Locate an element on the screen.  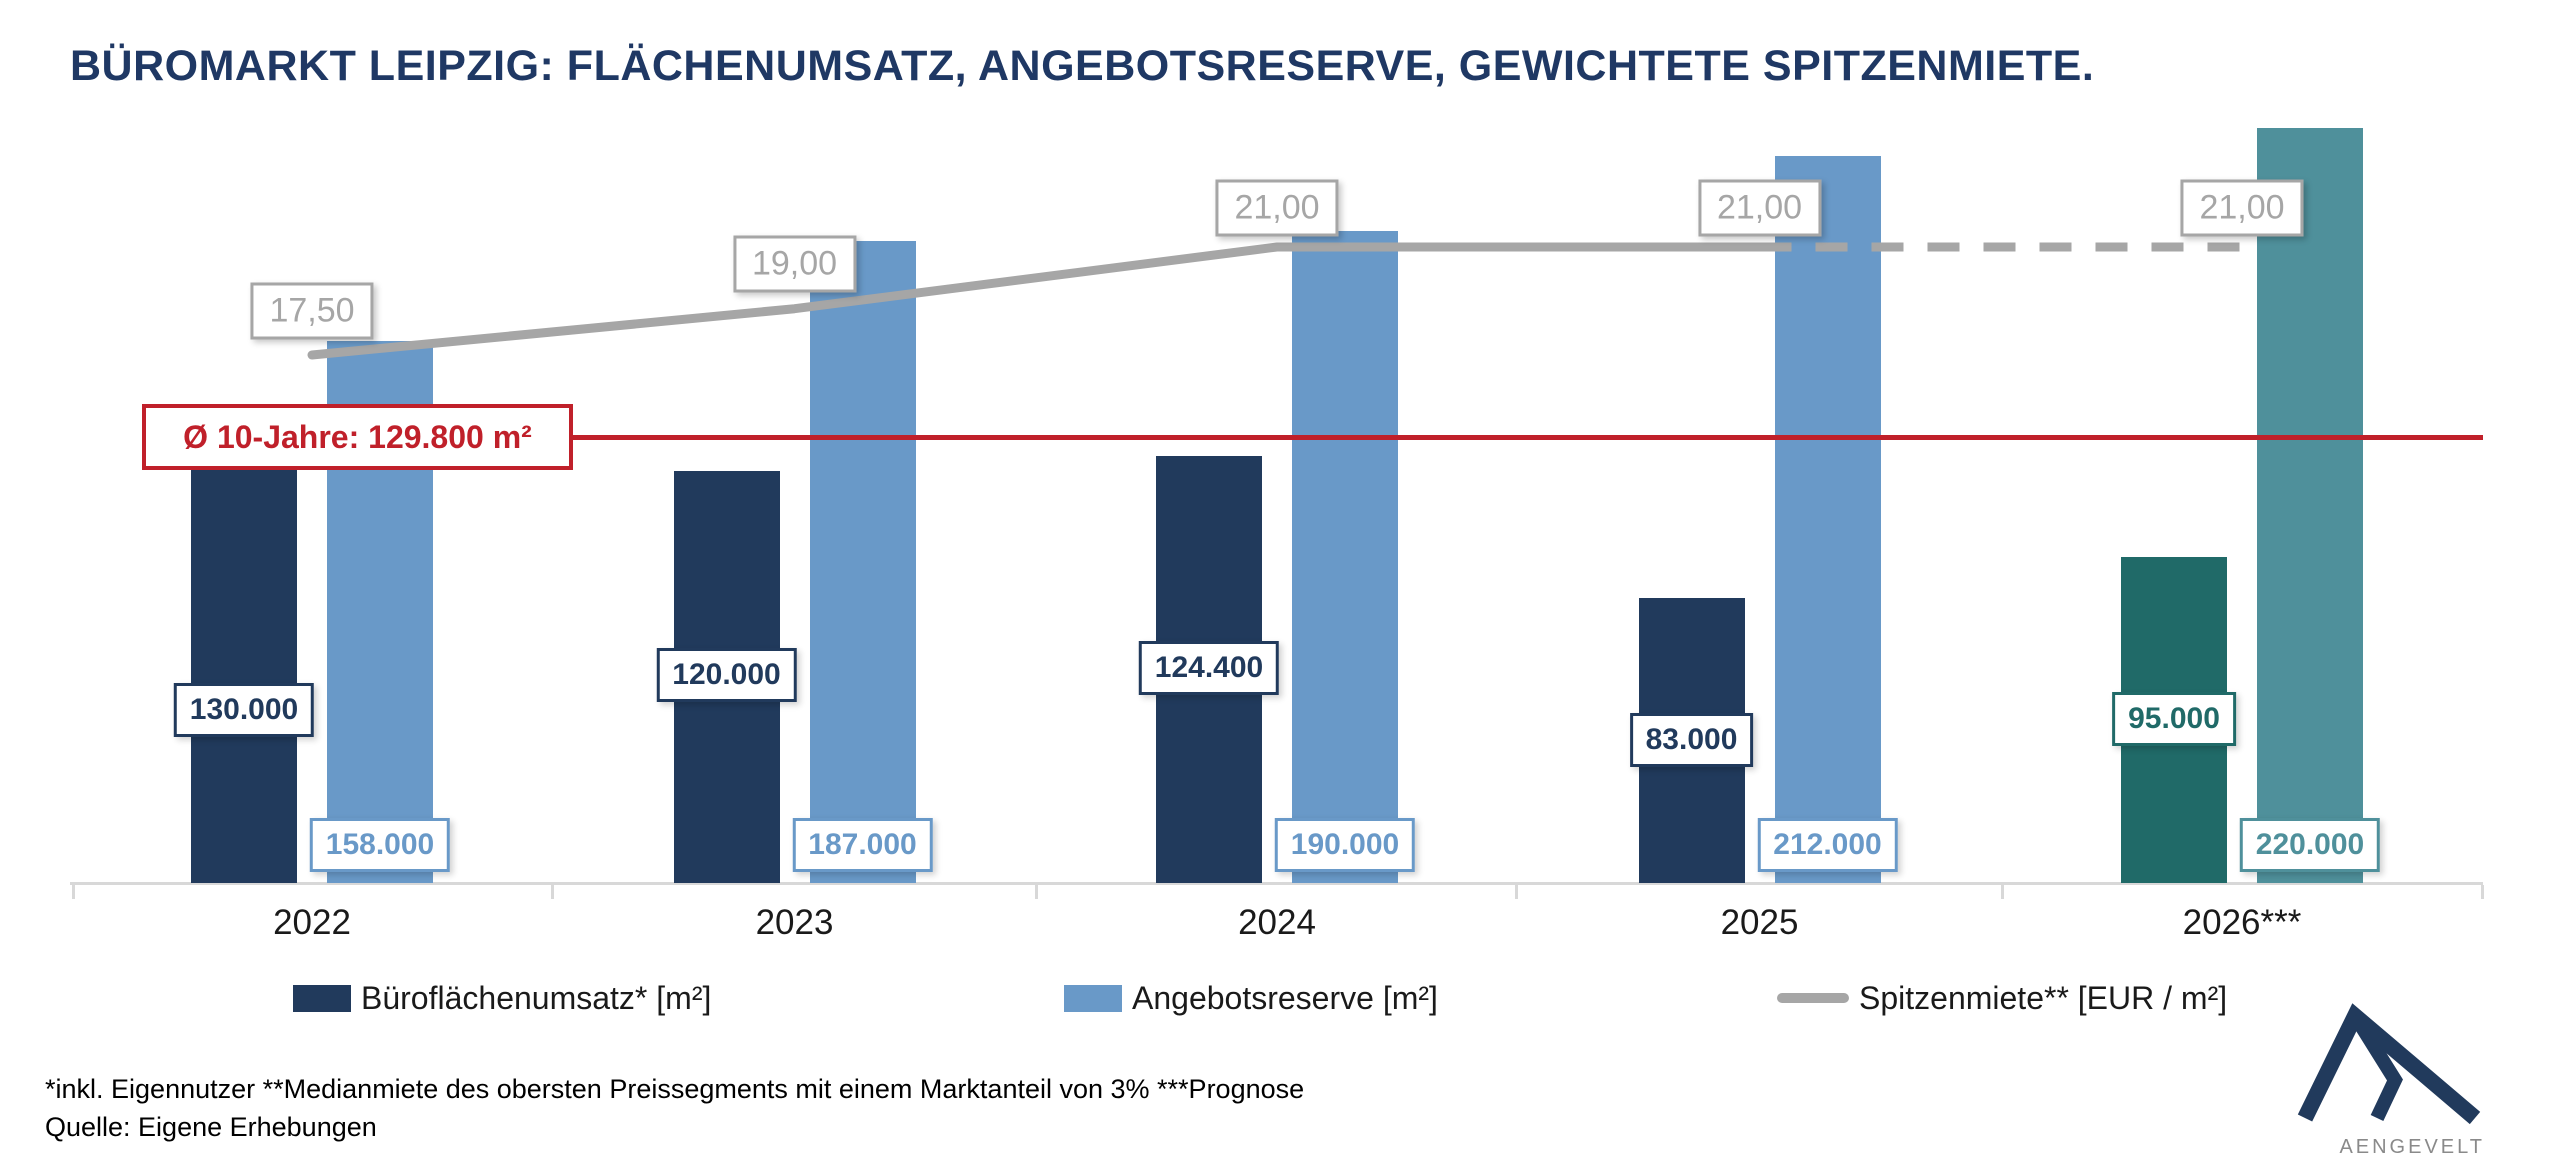
legend-item-2: Spitzenmiete** [EUR / m²] is located at coordinates (2002, 998).